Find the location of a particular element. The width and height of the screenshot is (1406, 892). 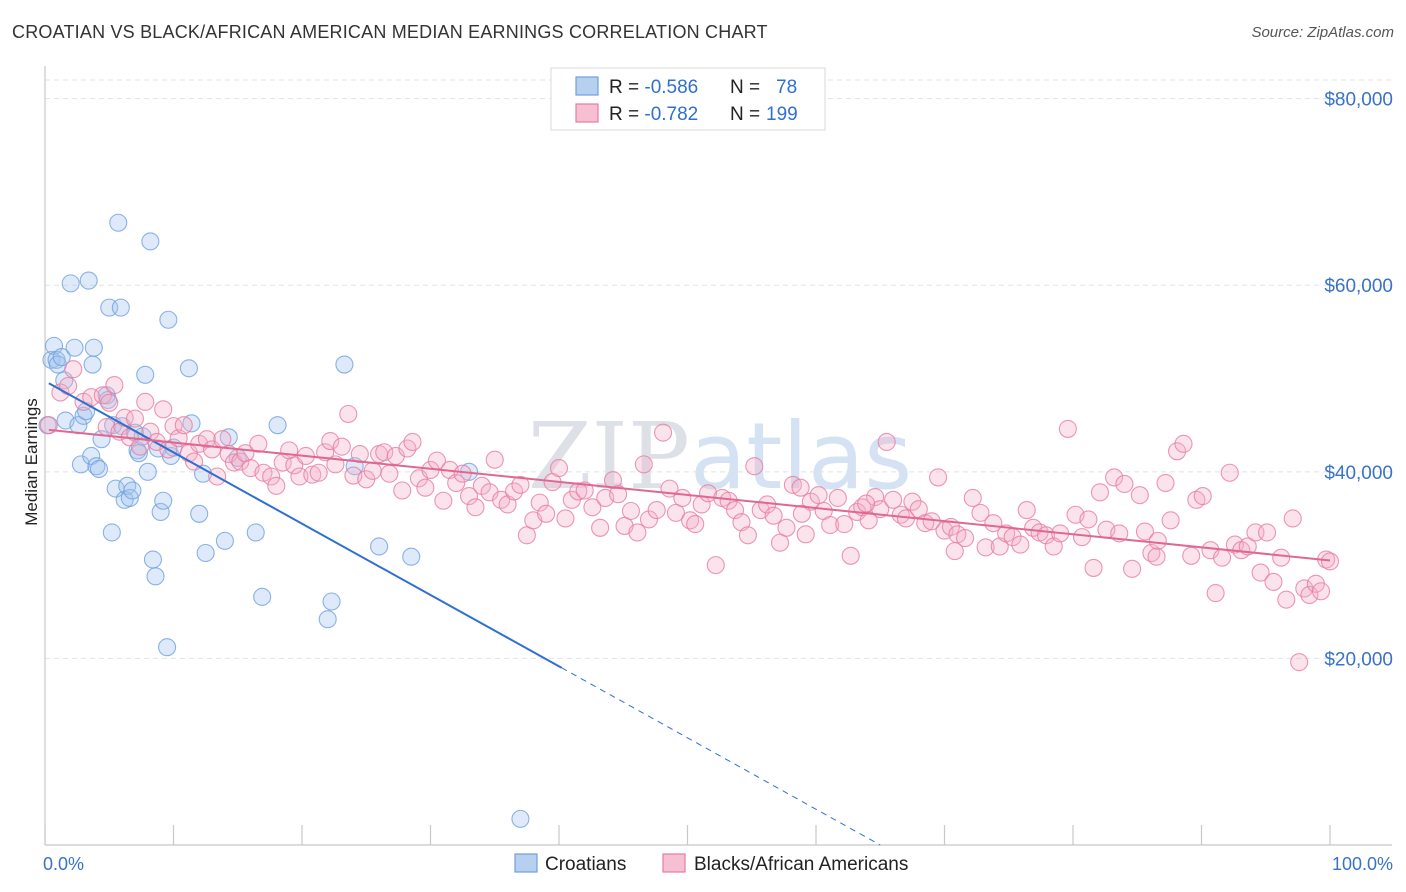

legend-swatch-black is located at coordinates (587, 113).